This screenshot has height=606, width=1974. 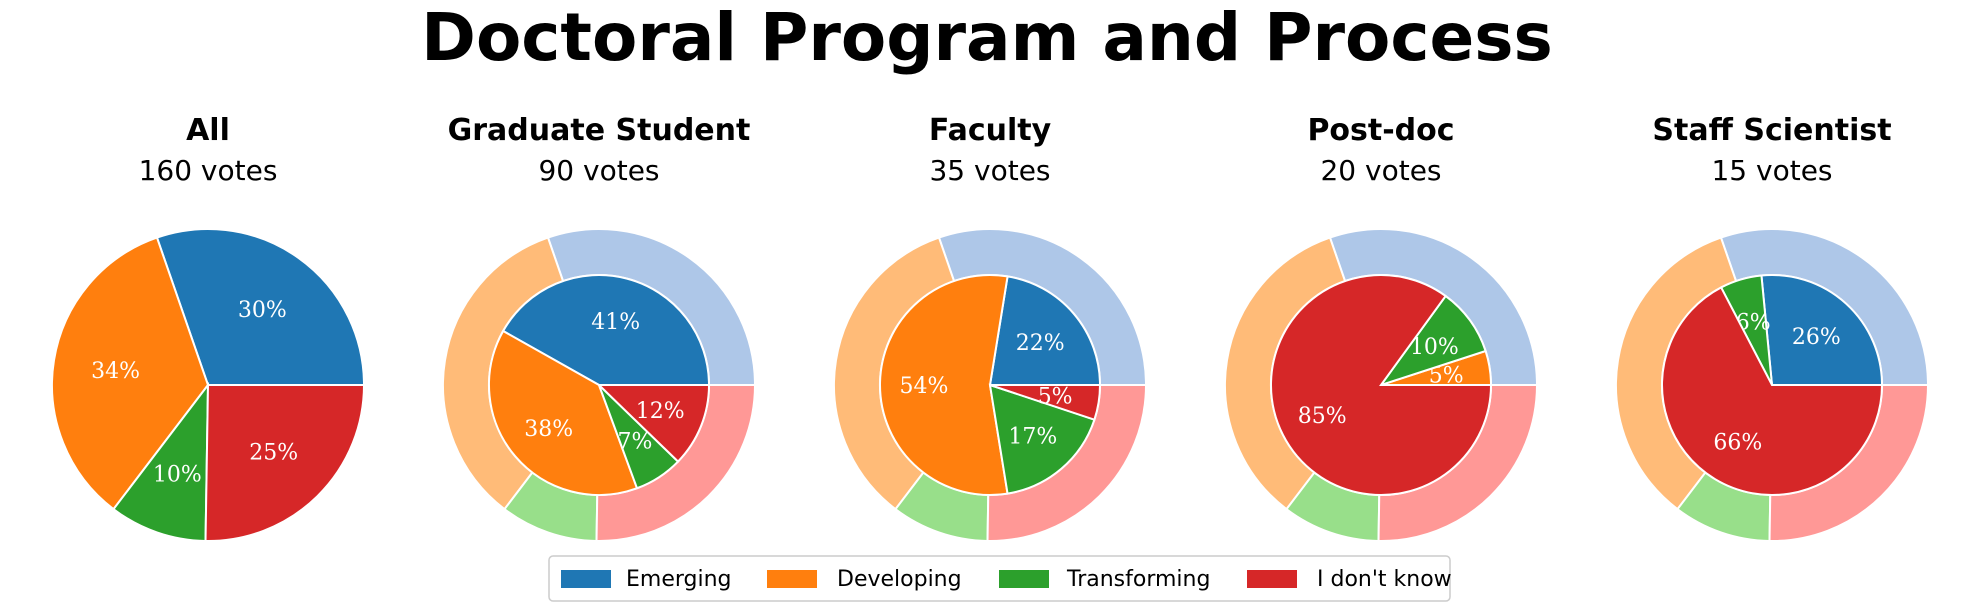 I want to click on legend-item-developing: Developing, so click(x=864, y=579).